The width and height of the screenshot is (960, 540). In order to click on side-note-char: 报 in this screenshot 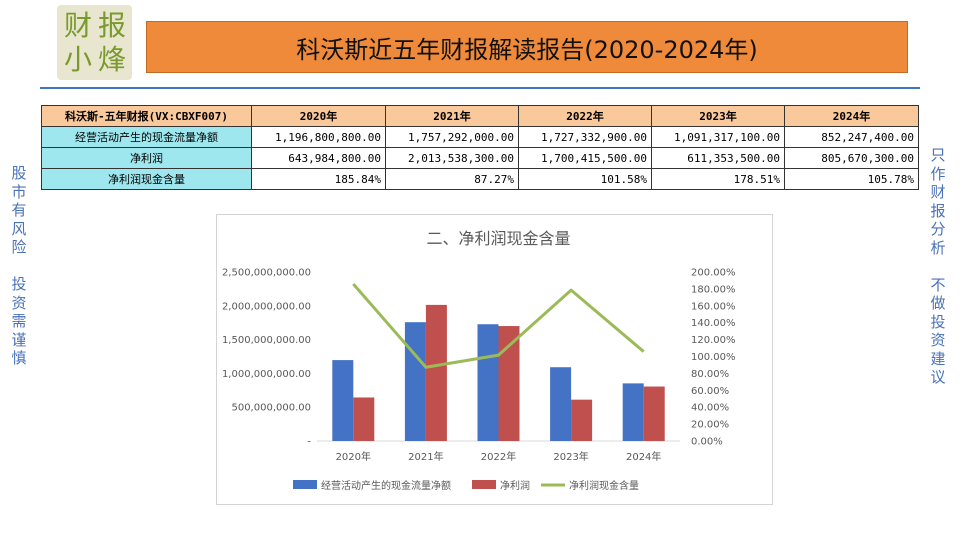, I will do `click(938, 210)`.